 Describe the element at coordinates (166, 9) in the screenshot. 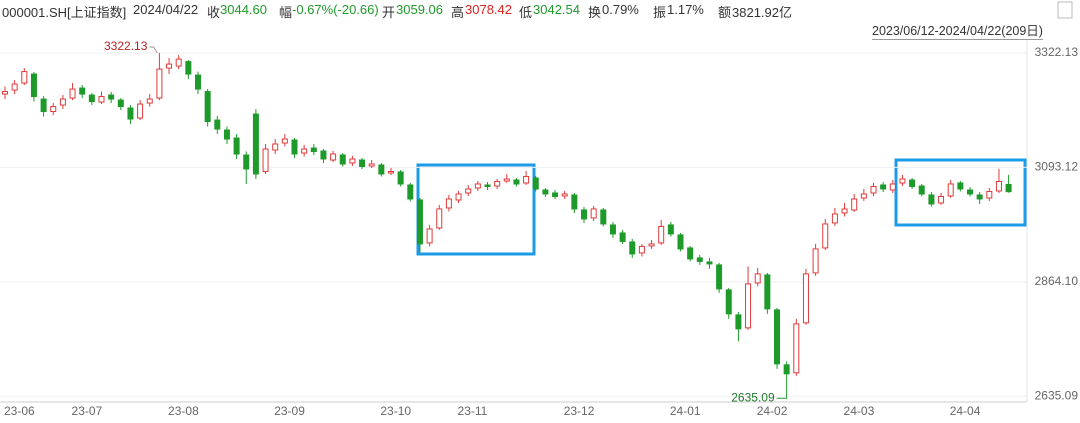

I see `date: 2024/04/22` at that location.